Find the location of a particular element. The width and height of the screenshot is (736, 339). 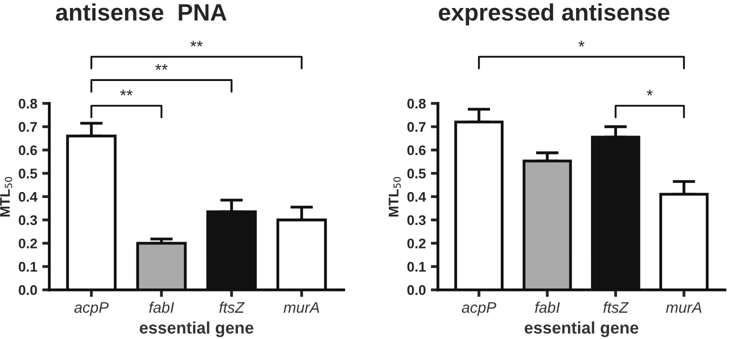

chart-title: expressed antisense is located at coordinates (554, 14).